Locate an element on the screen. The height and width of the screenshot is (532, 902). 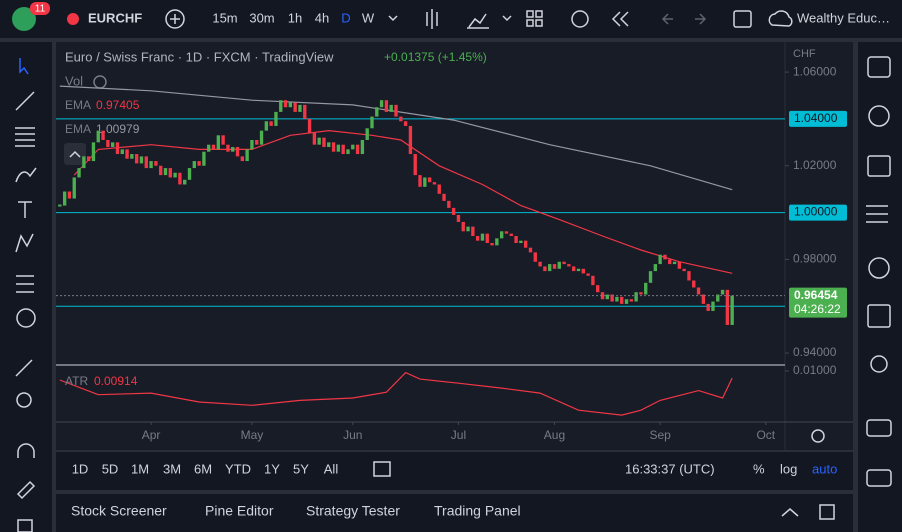
chats is located at coordinates (879, 428).